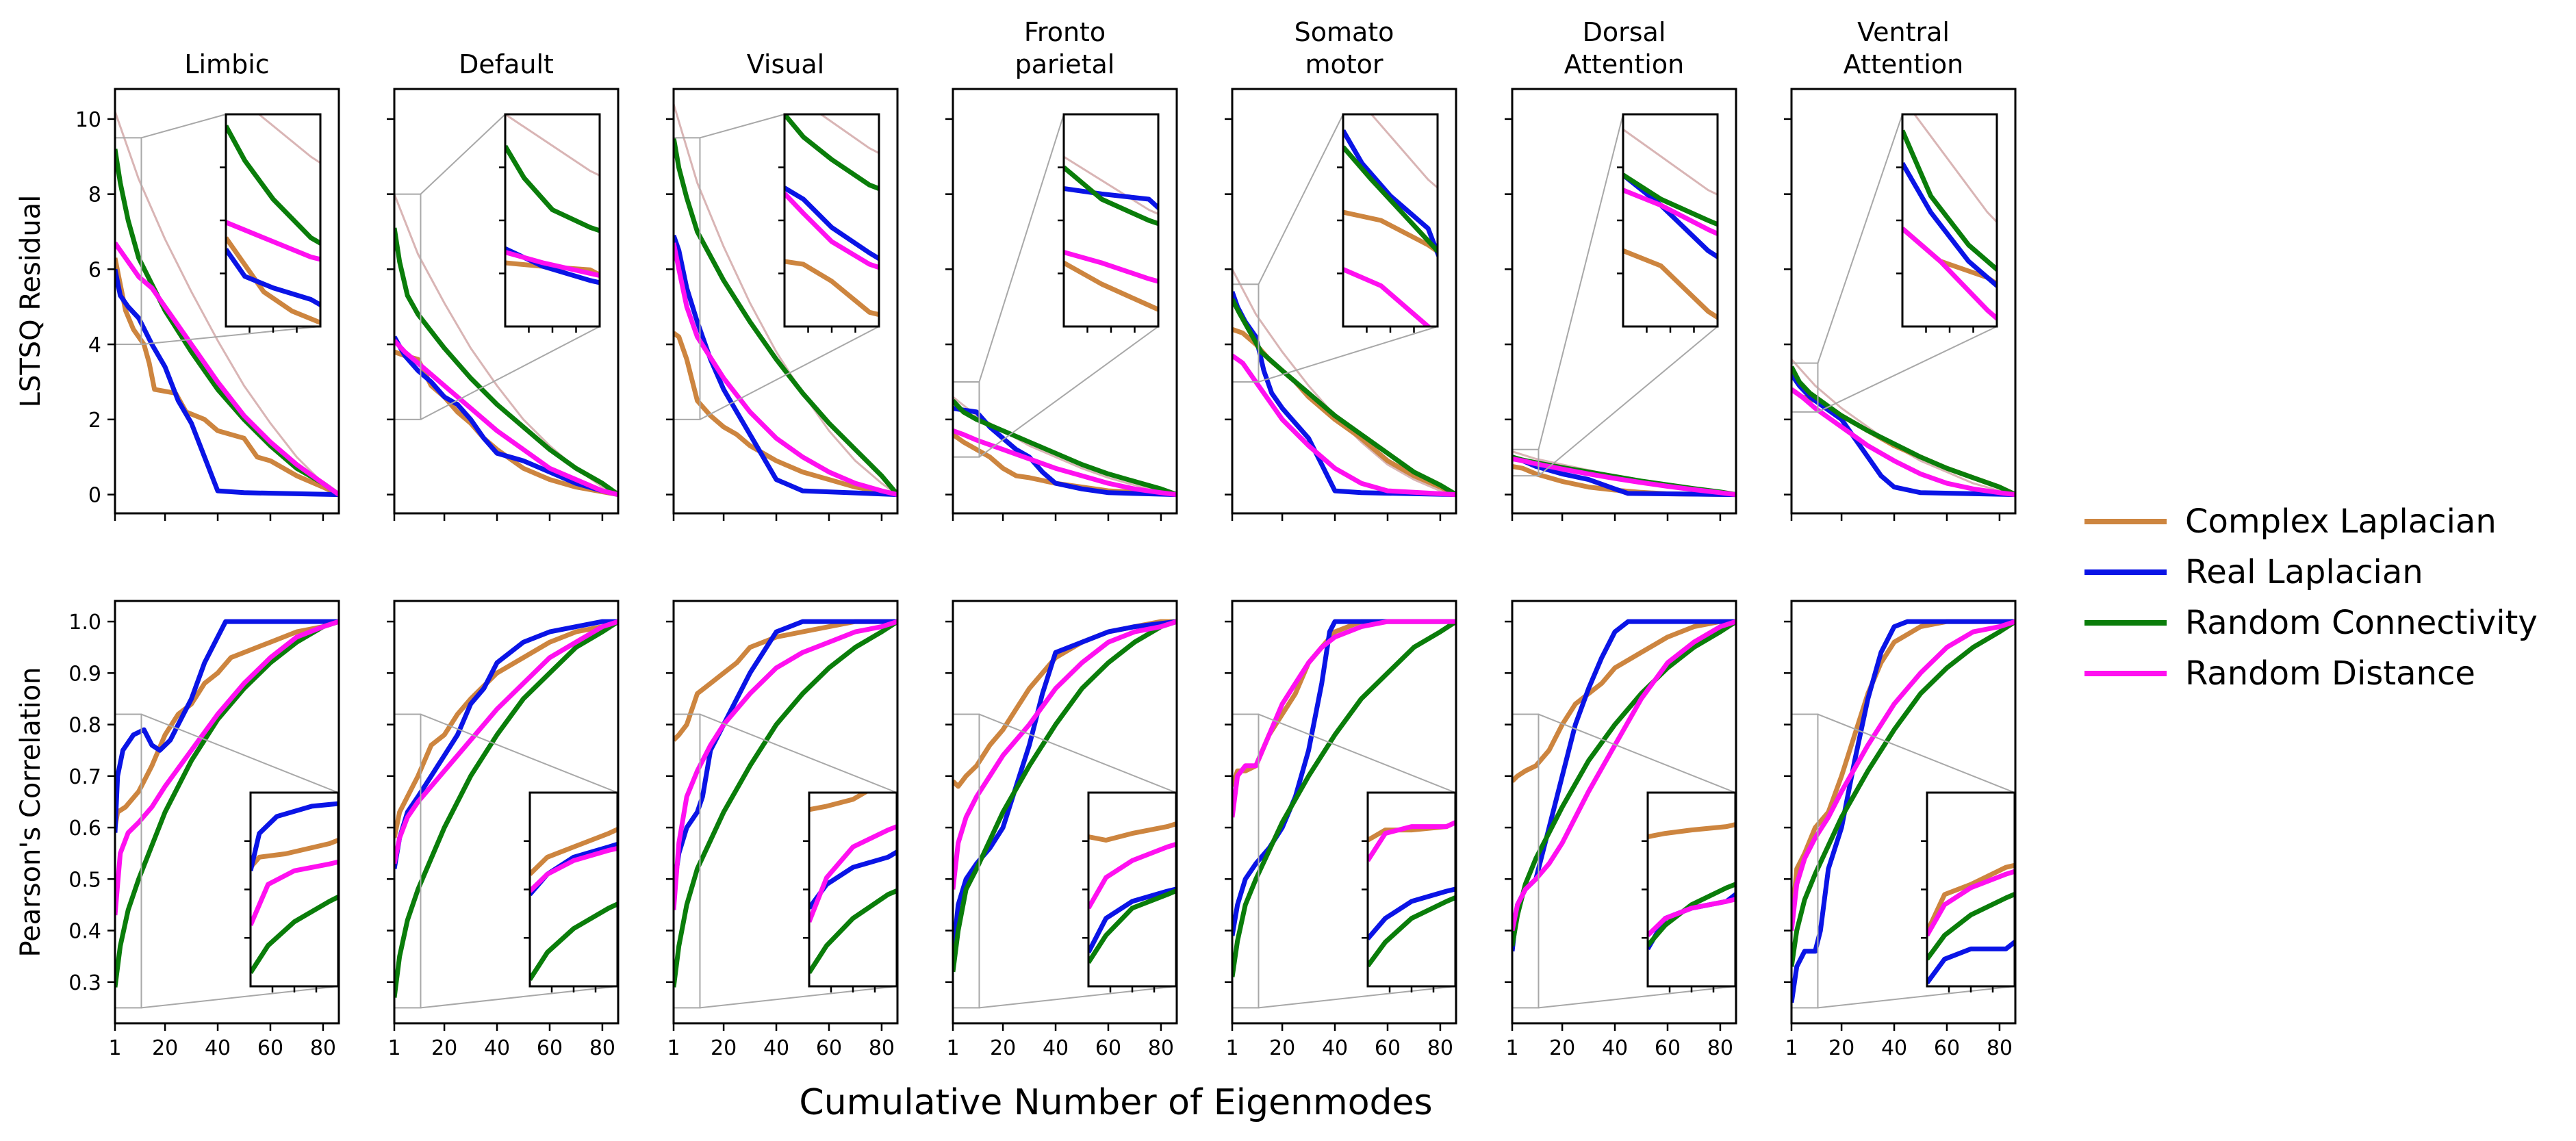  Describe the element at coordinates (782, 285) in the screenshot. I see `panel-visual-residual: Visual` at that location.